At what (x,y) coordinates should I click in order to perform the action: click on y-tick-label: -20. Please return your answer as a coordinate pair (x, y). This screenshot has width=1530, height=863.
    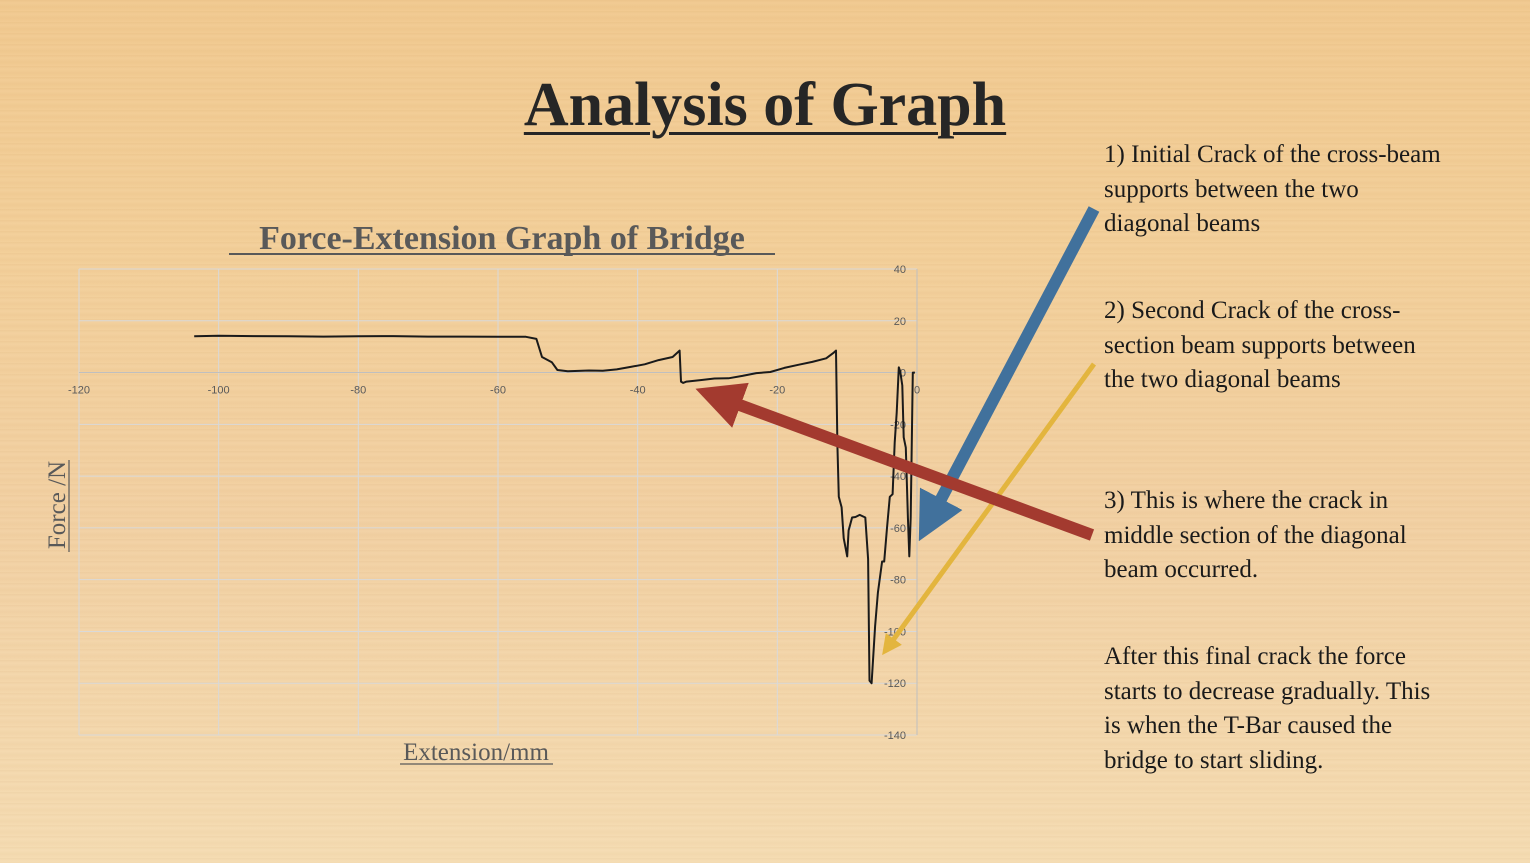
    Looking at the image, I should click on (898, 425).